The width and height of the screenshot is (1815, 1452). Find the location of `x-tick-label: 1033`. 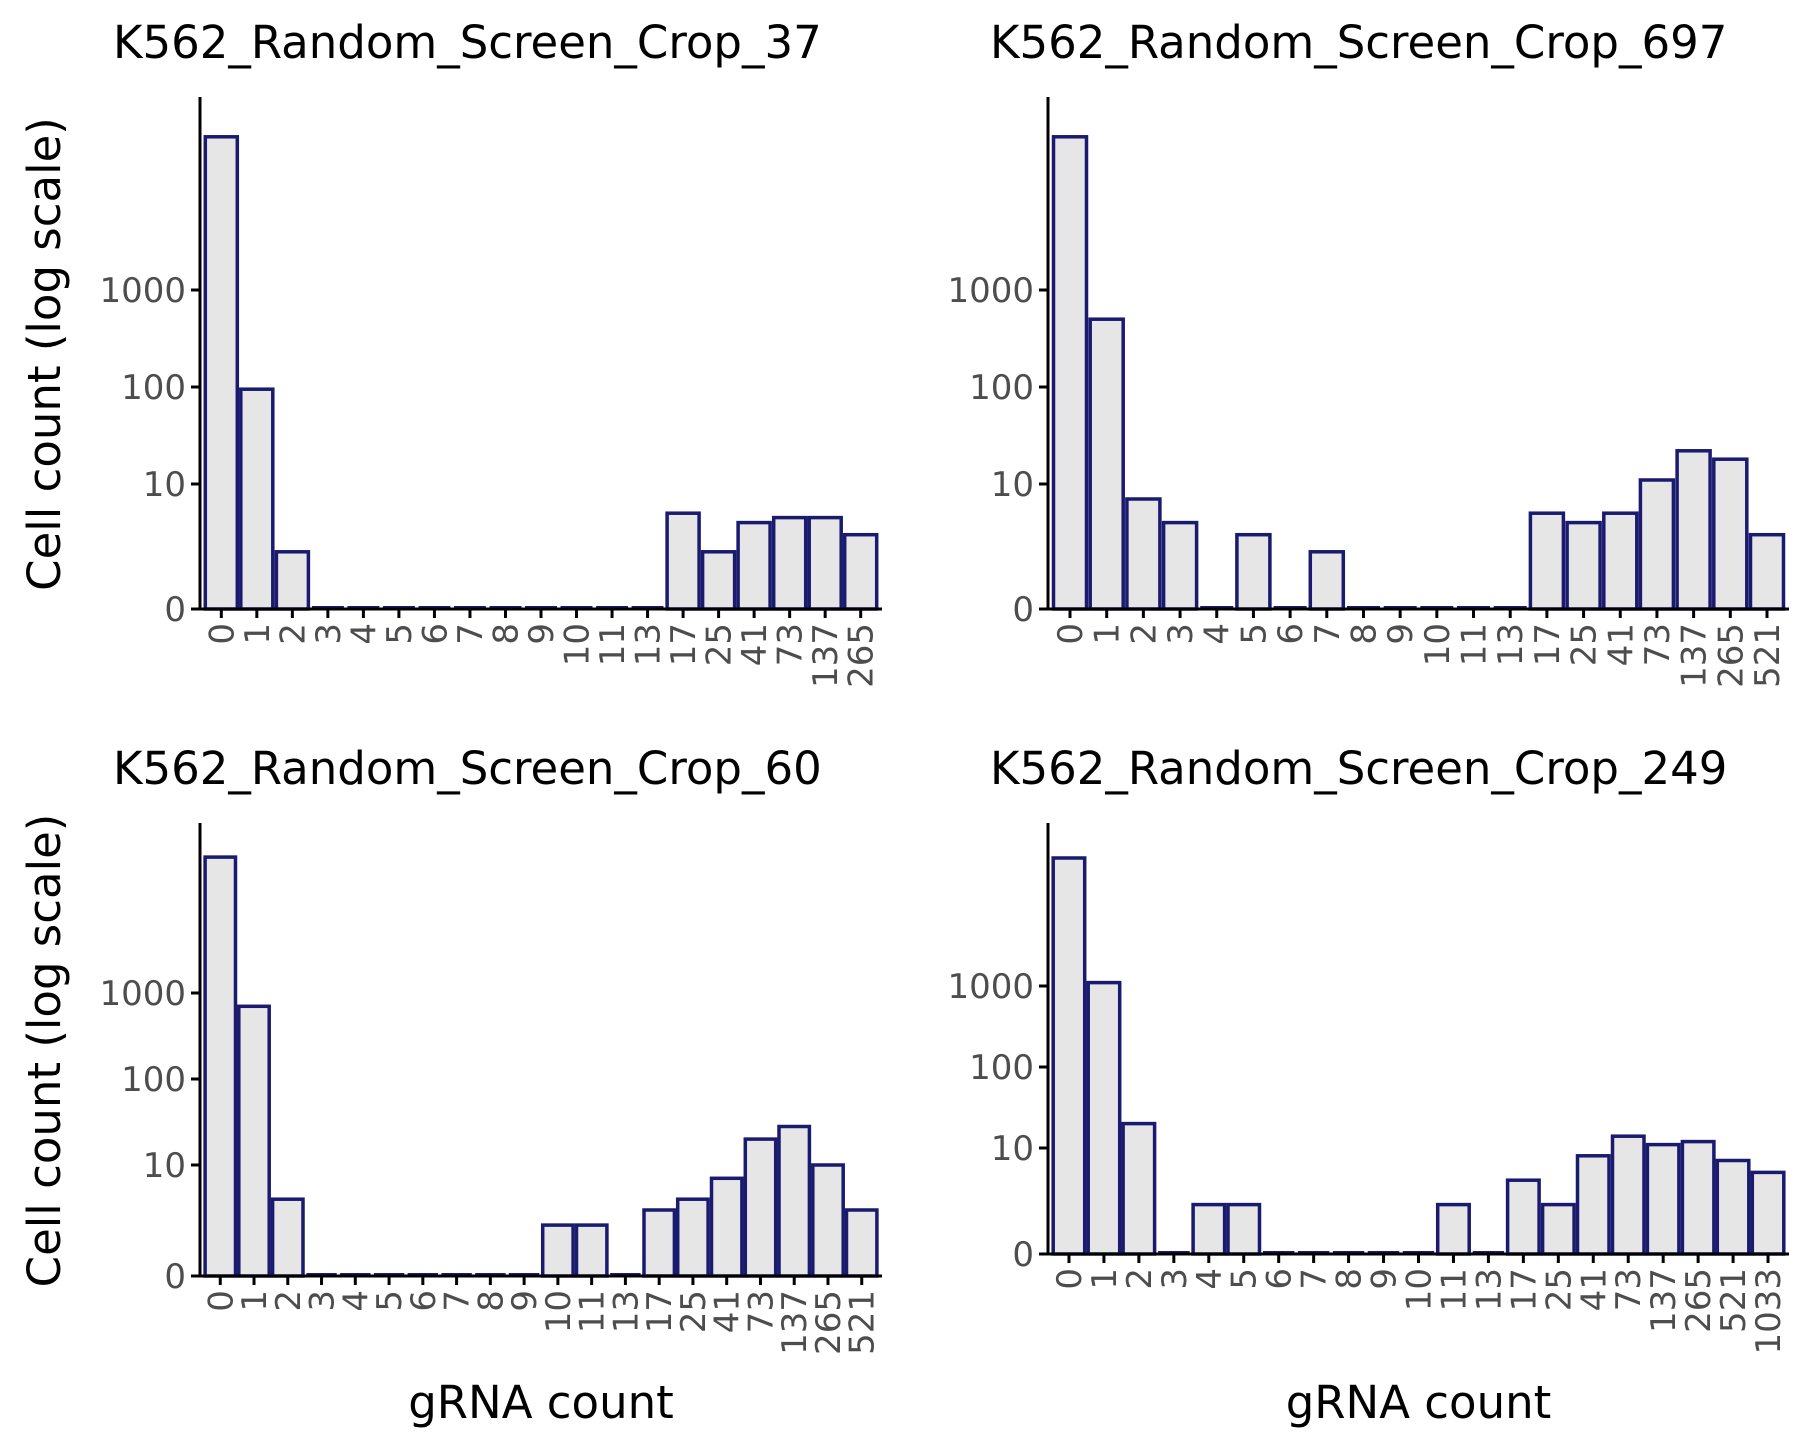

x-tick-label: 1033 is located at coordinates (1769, 1311).